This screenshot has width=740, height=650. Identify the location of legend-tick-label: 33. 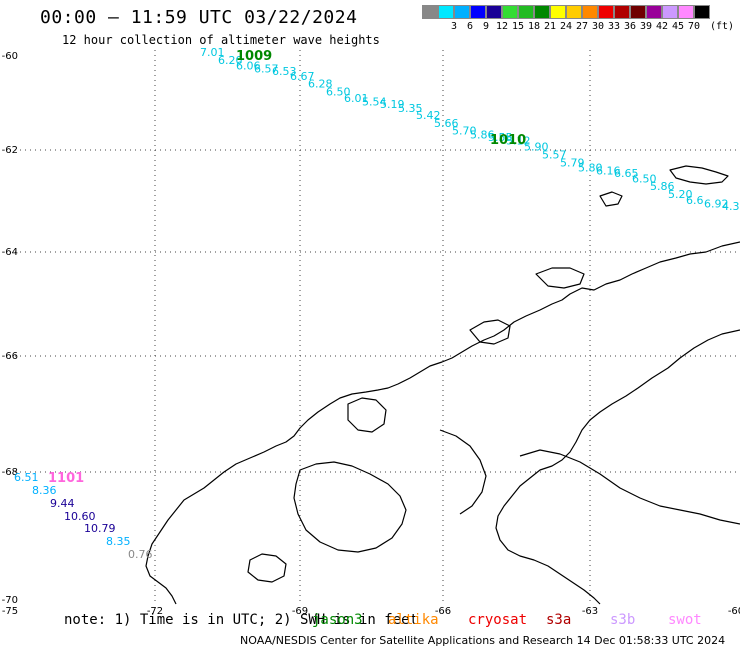
(614, 26).